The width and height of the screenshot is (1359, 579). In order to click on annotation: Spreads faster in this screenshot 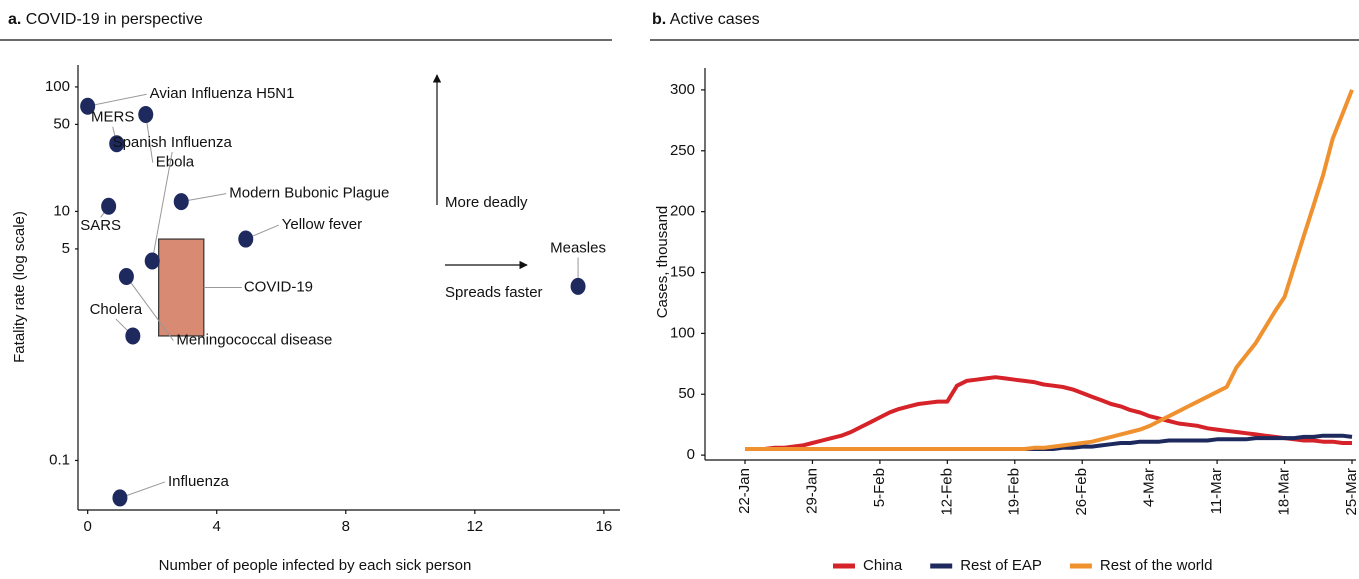, I will do `click(494, 292)`.